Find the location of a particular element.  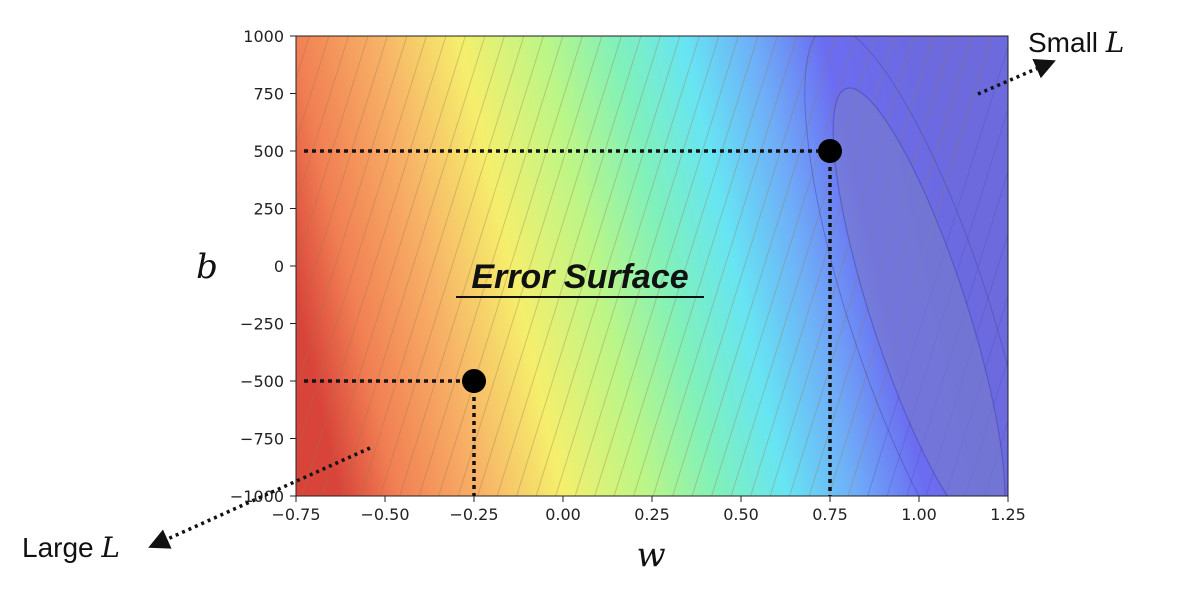

small-loss-label: Small L is located at coordinates (1076, 42).